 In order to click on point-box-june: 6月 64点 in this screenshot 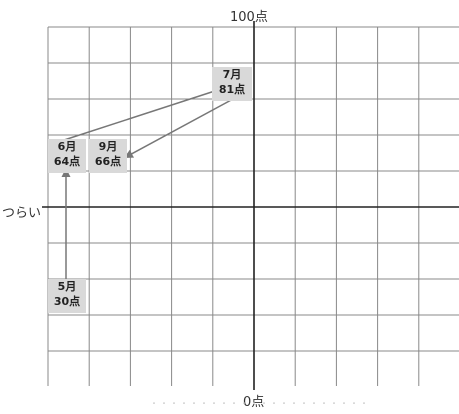, I will do `click(67, 156)`.